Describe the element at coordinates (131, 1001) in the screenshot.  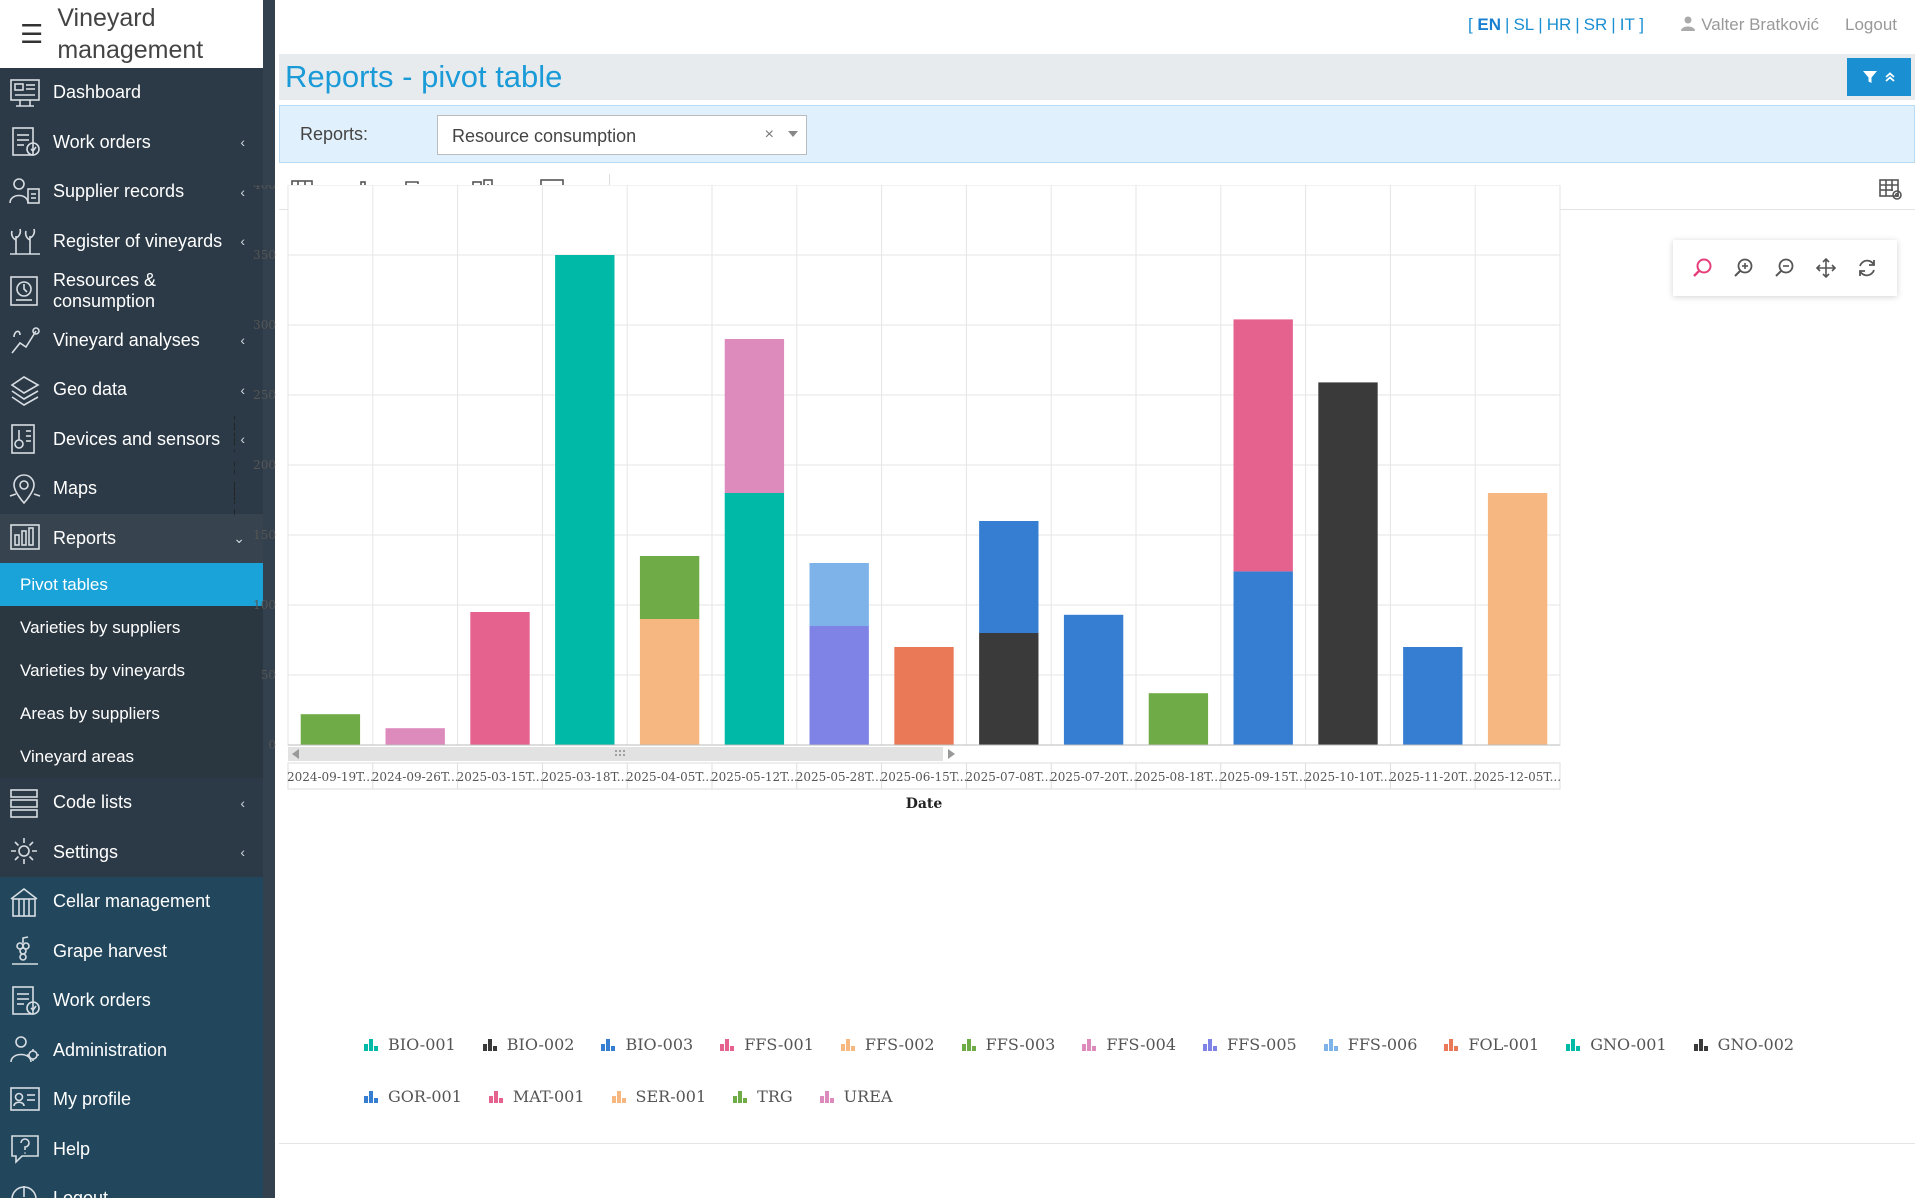
I see `sidebar-item-work-orders: Work orders` at that location.